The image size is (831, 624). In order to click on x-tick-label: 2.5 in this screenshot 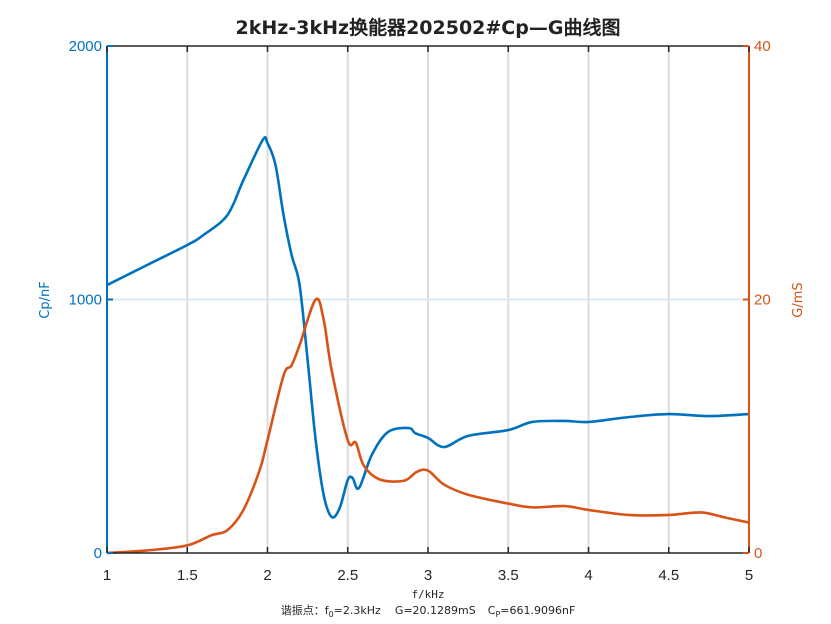, I will do `click(347, 575)`.